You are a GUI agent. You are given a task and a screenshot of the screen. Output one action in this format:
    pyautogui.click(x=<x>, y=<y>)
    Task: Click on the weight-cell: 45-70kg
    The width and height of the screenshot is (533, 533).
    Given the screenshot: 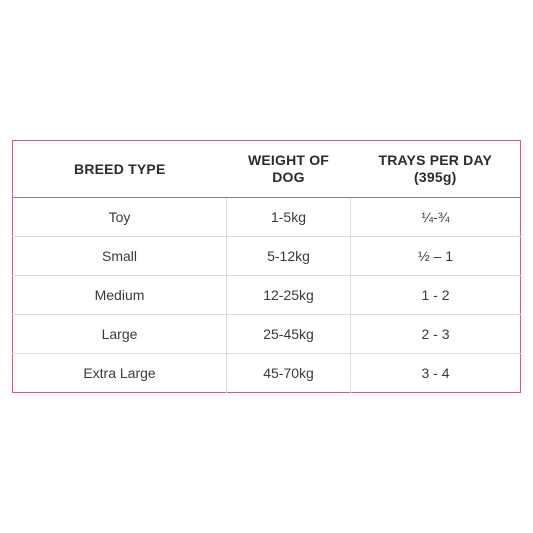 What is the action you would take?
    pyautogui.click(x=288, y=373)
    